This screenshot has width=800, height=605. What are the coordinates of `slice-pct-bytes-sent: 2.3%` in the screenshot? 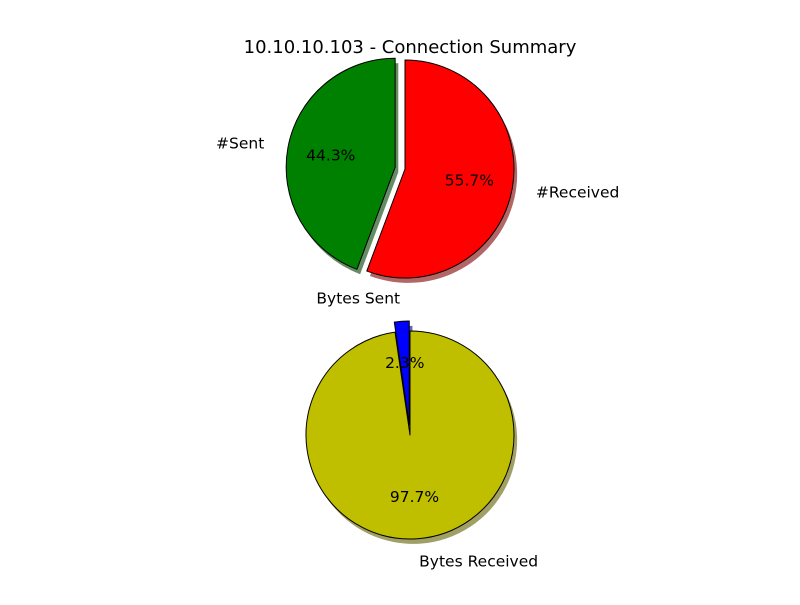 It's located at (404, 363).